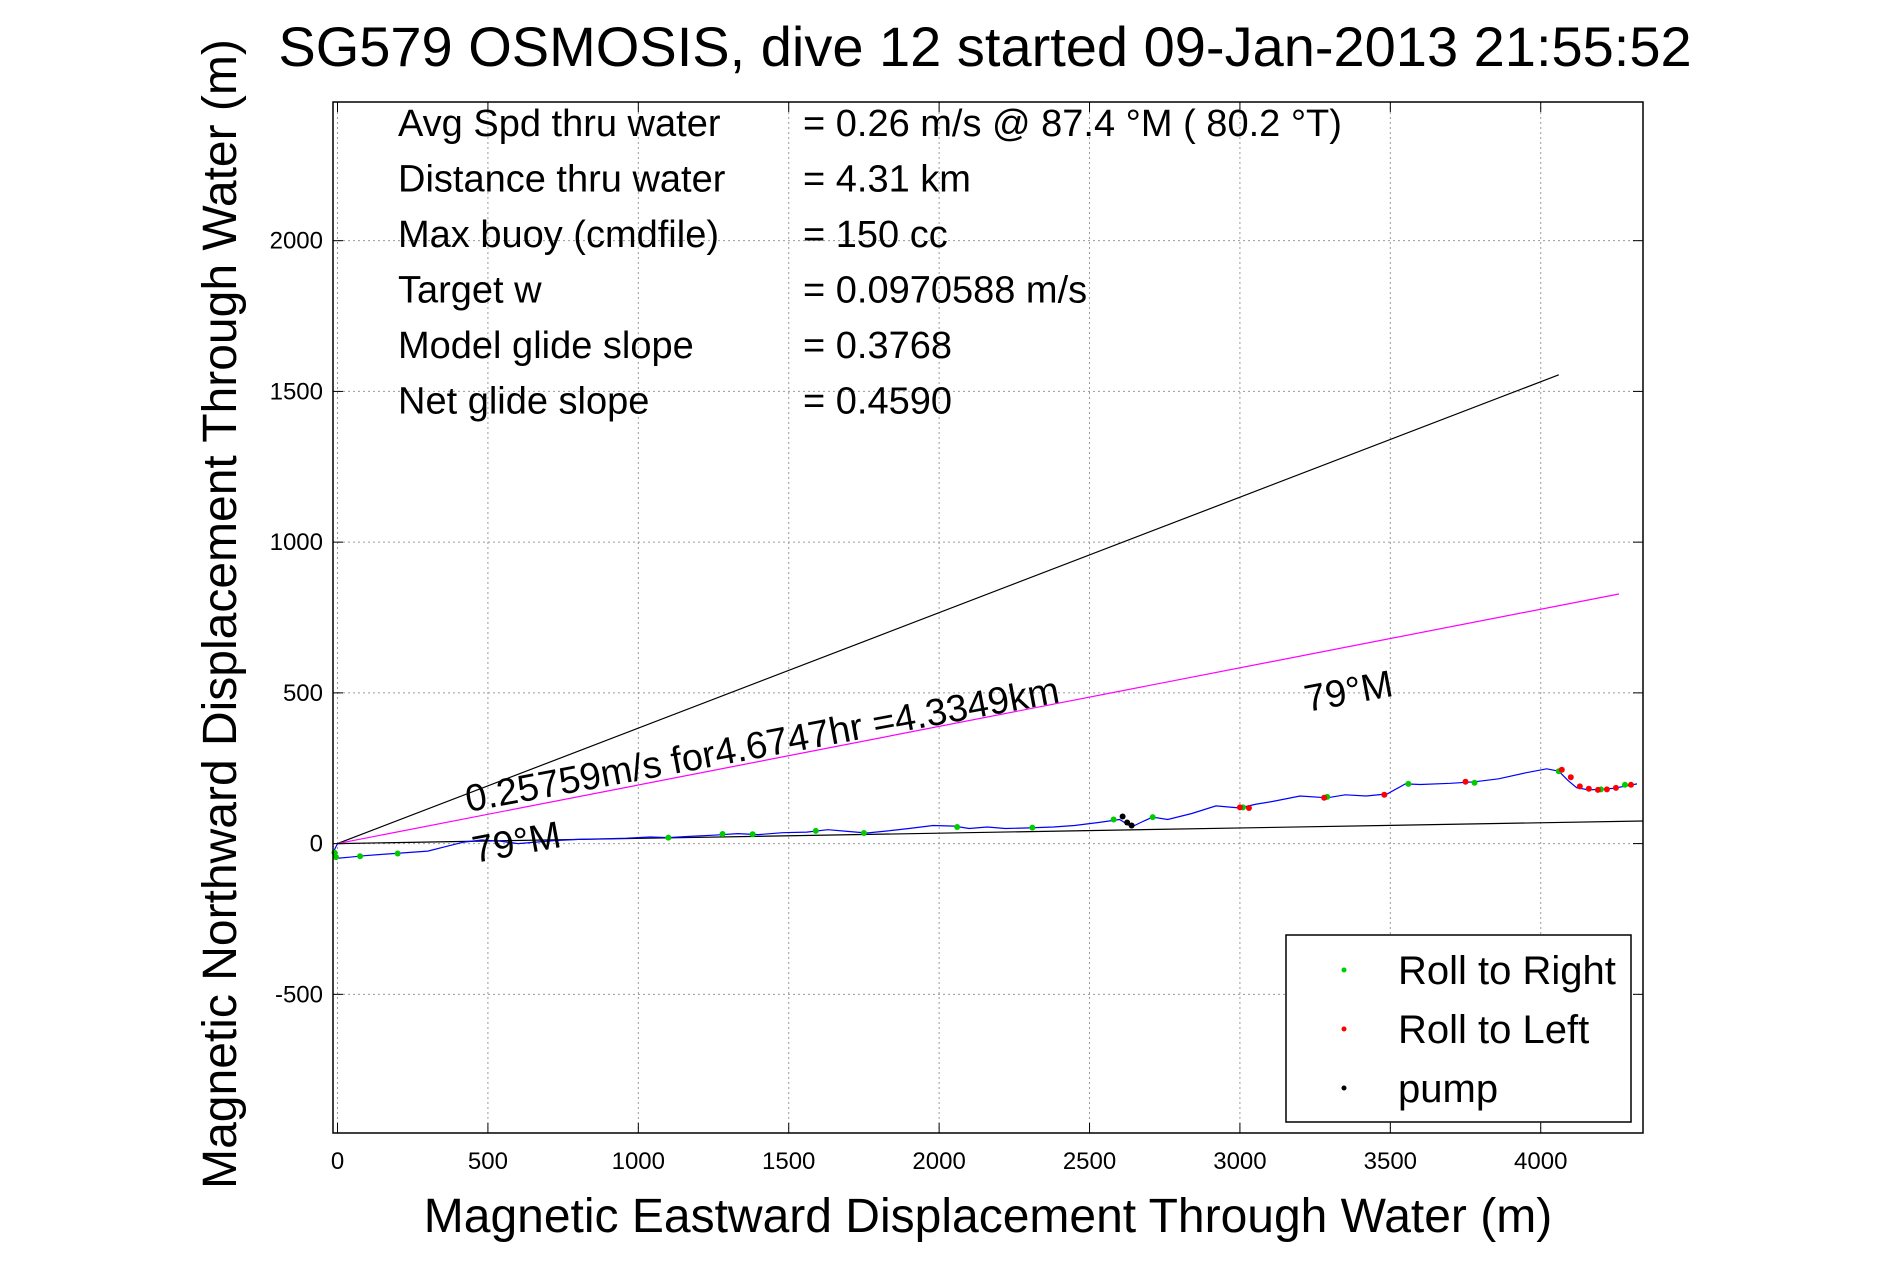 The height and width of the screenshot is (1262, 1891). I want to click on stat-label: Distance thru water, so click(562, 180).